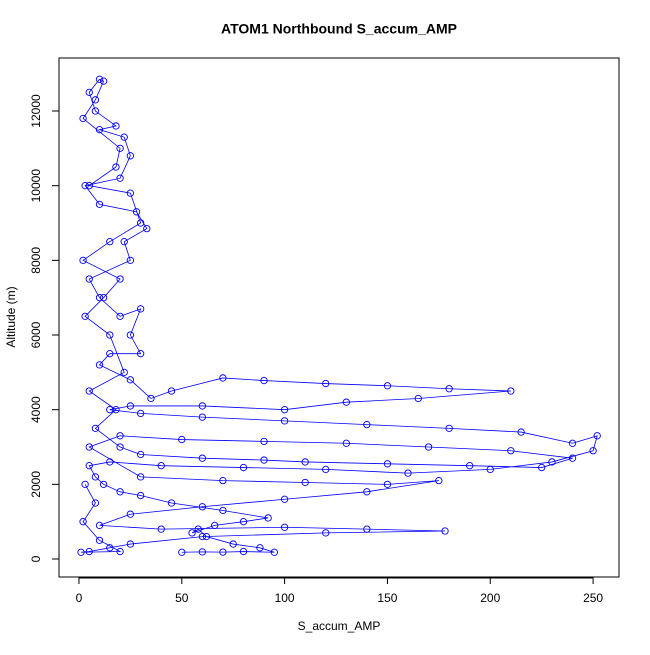  Describe the element at coordinates (490, 598) in the screenshot. I see `x-tick-label: 200` at that location.